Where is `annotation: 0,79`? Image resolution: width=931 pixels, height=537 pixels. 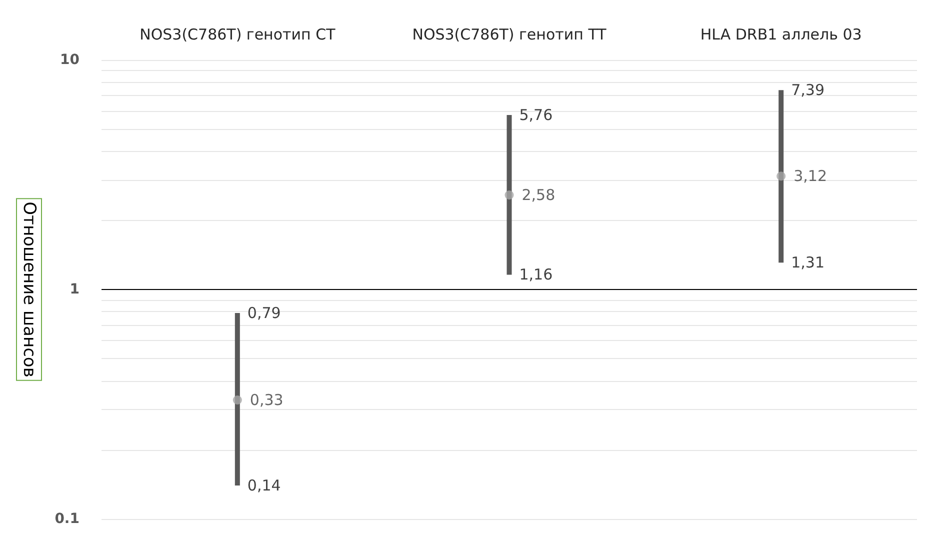
annotation: 0,79 is located at coordinates (264, 313).